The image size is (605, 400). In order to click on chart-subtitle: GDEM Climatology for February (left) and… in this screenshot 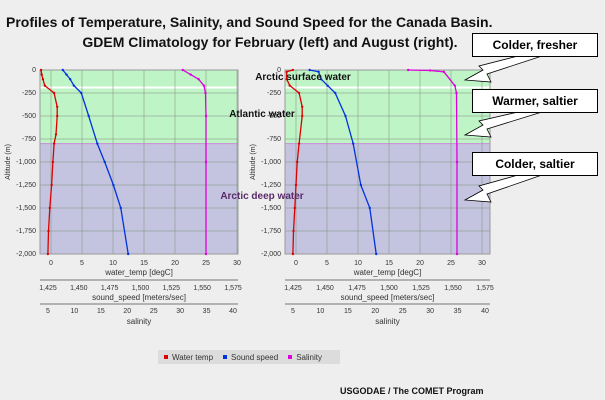, I will do `click(270, 42)`.